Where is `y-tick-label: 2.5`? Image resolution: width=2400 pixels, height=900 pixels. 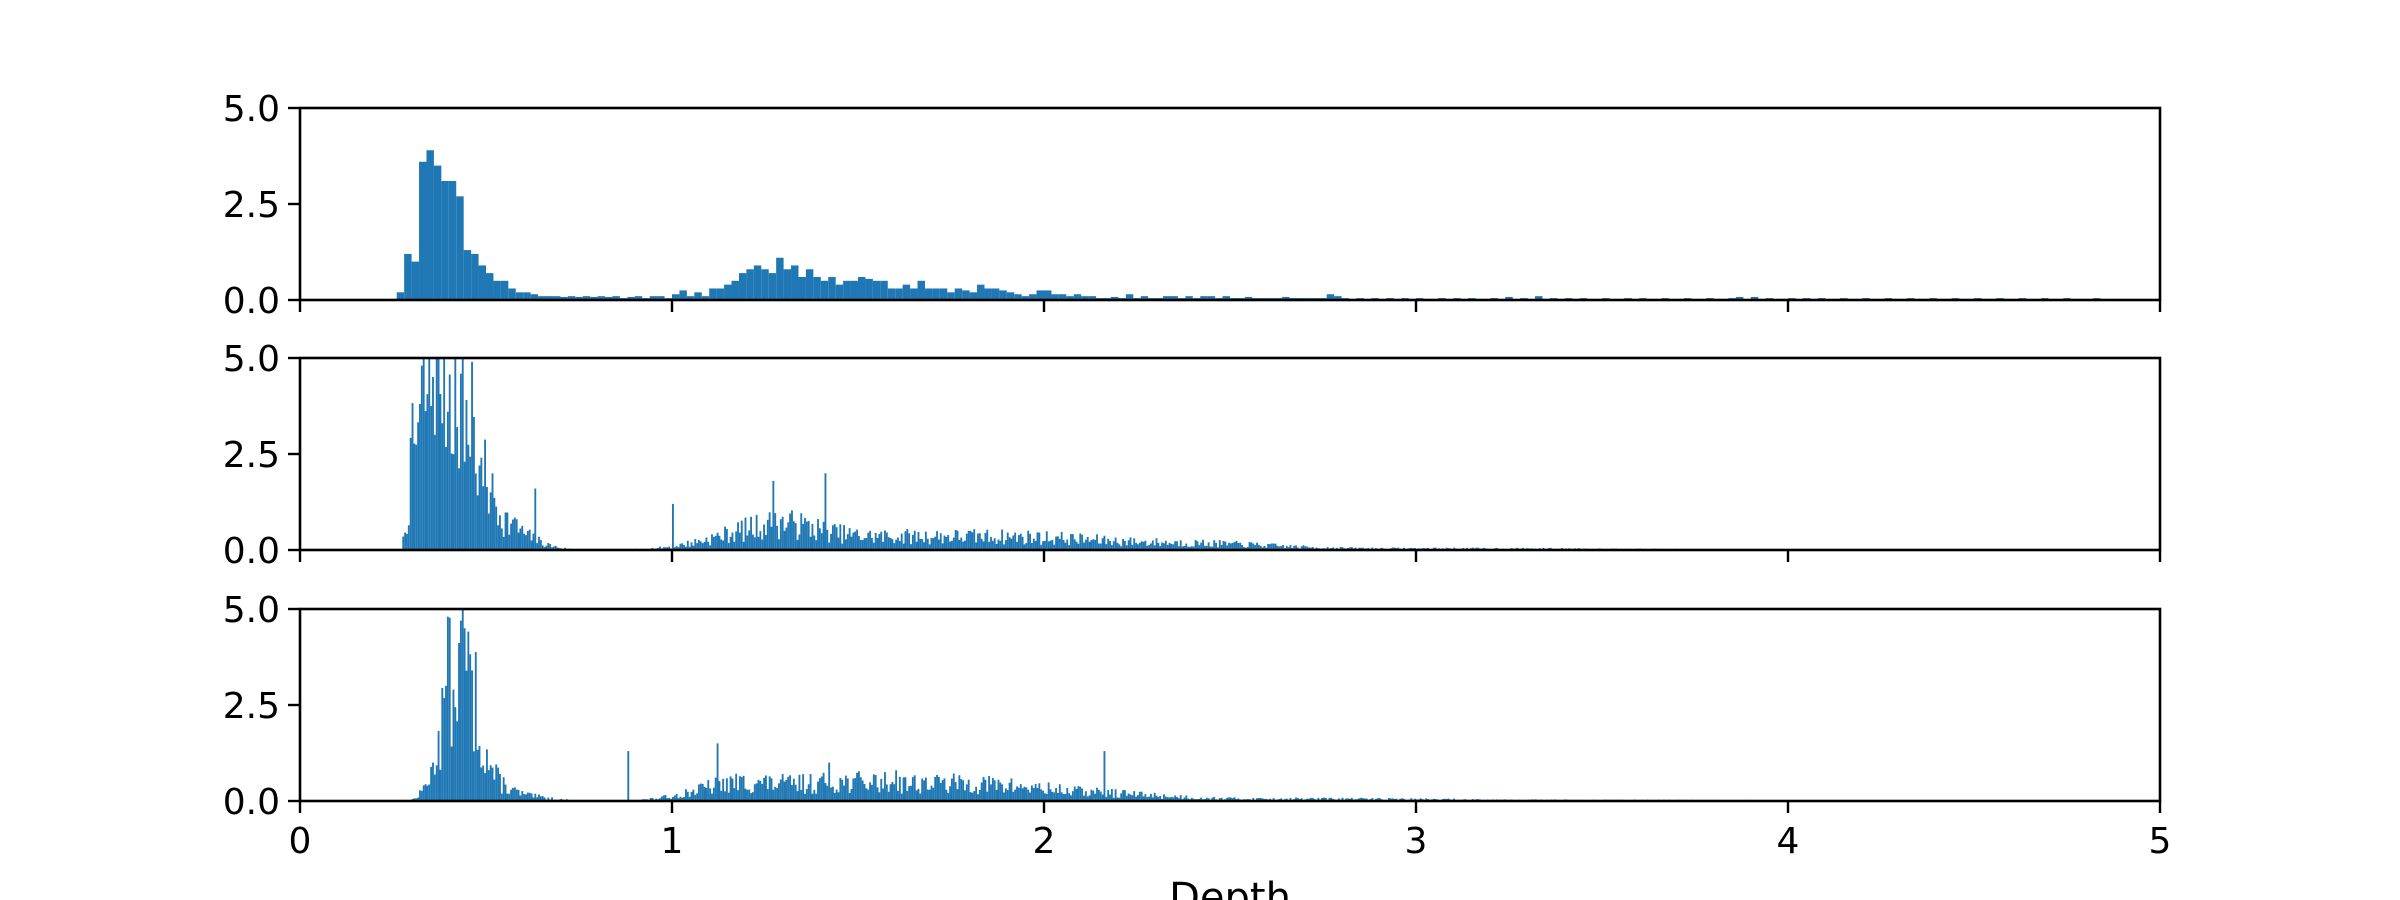 y-tick-label: 2.5 is located at coordinates (251, 455).